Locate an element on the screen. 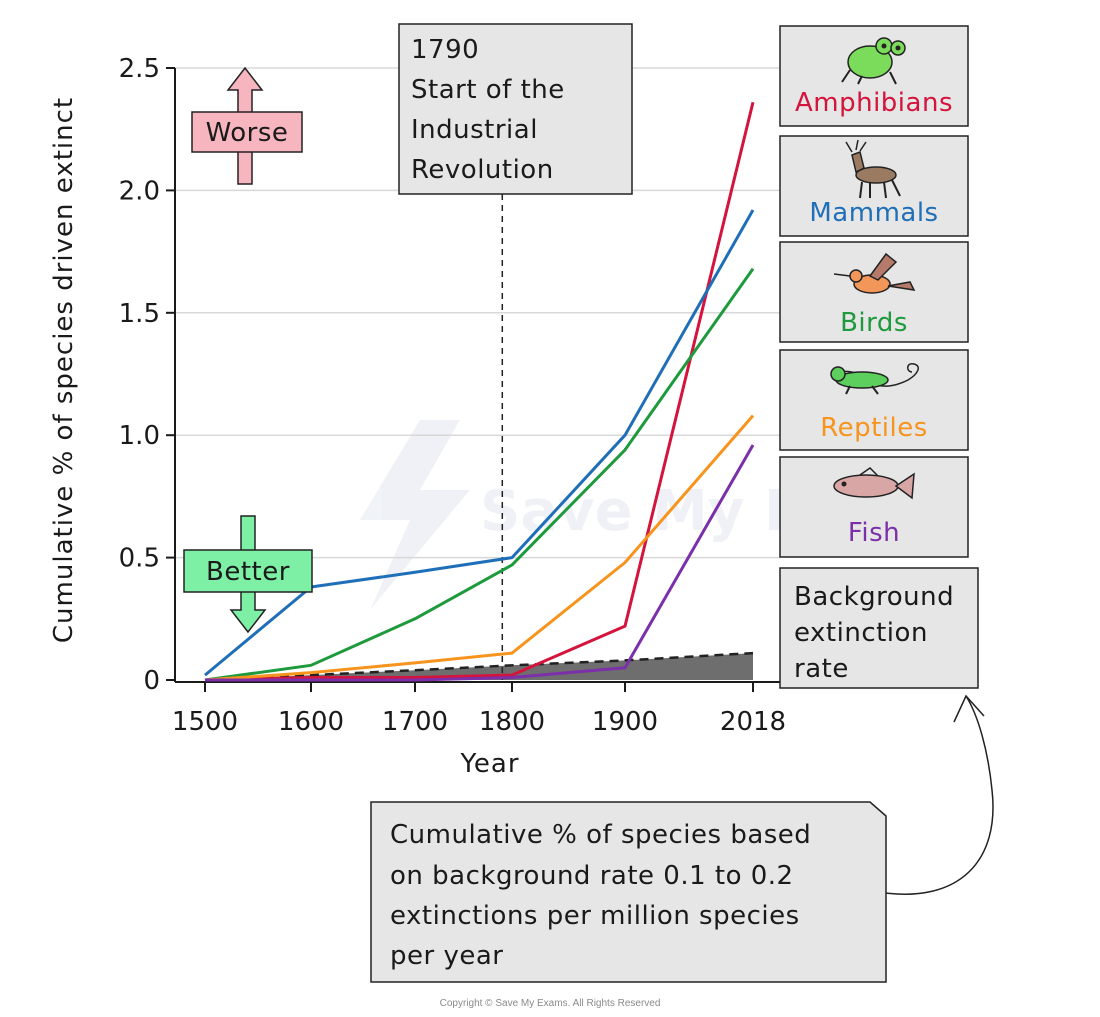 The image size is (1100, 1017). event-label-line-3: Revolution is located at coordinates (482, 170).